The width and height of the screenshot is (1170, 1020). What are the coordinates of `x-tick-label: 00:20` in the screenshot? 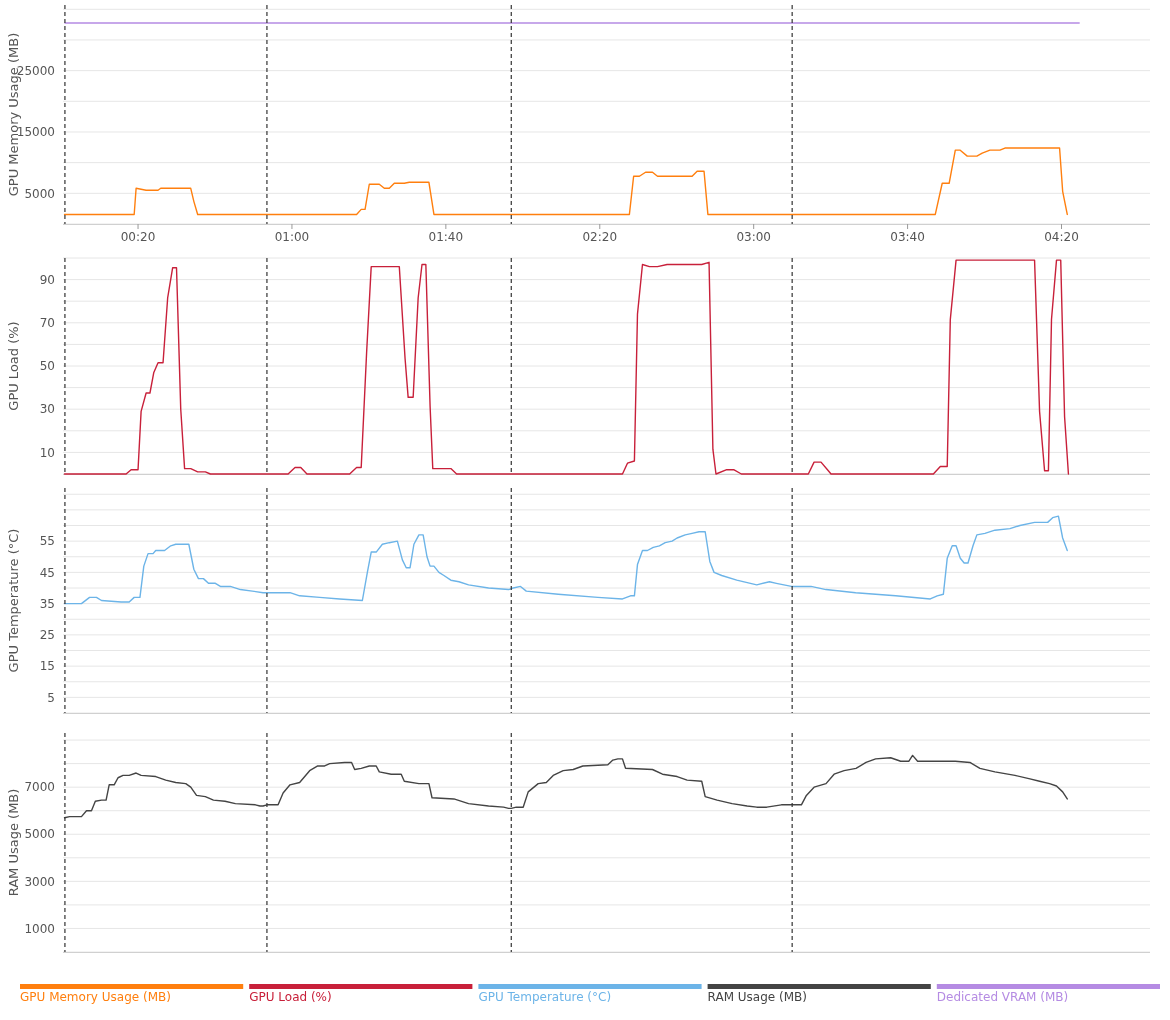 It's located at (138, 237).